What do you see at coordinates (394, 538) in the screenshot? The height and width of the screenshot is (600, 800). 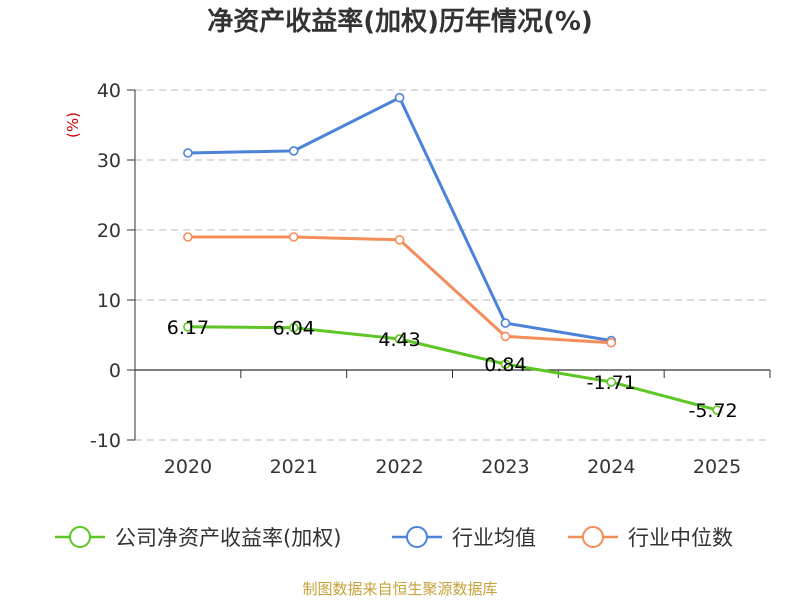 I see `legend: 公司净资产收益率(加权) 行业均值 行业中位数` at bounding box center [394, 538].